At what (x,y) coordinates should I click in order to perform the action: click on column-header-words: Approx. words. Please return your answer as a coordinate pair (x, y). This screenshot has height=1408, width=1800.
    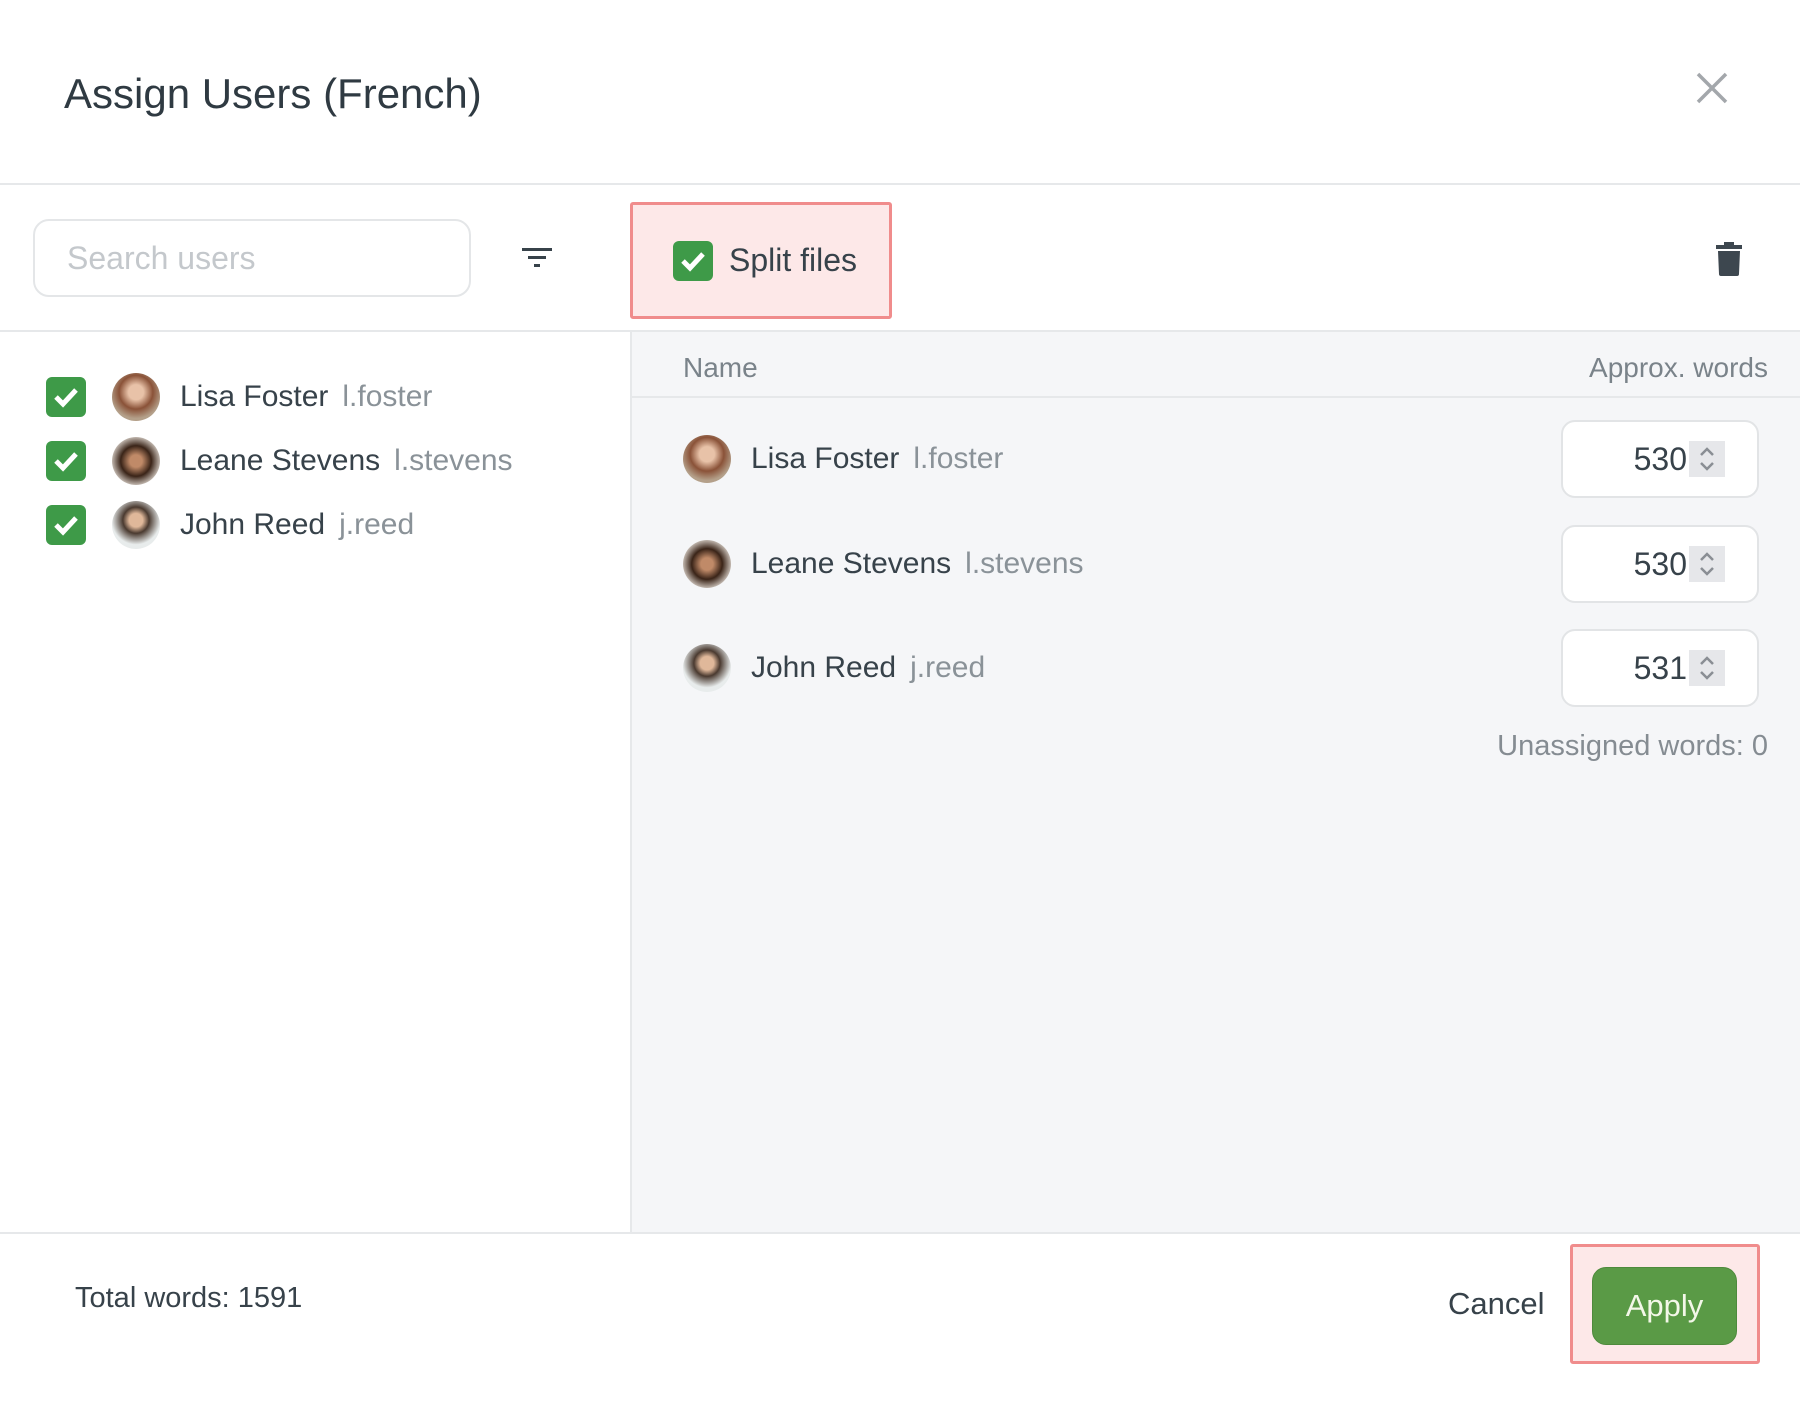
    Looking at the image, I should click on (1678, 367).